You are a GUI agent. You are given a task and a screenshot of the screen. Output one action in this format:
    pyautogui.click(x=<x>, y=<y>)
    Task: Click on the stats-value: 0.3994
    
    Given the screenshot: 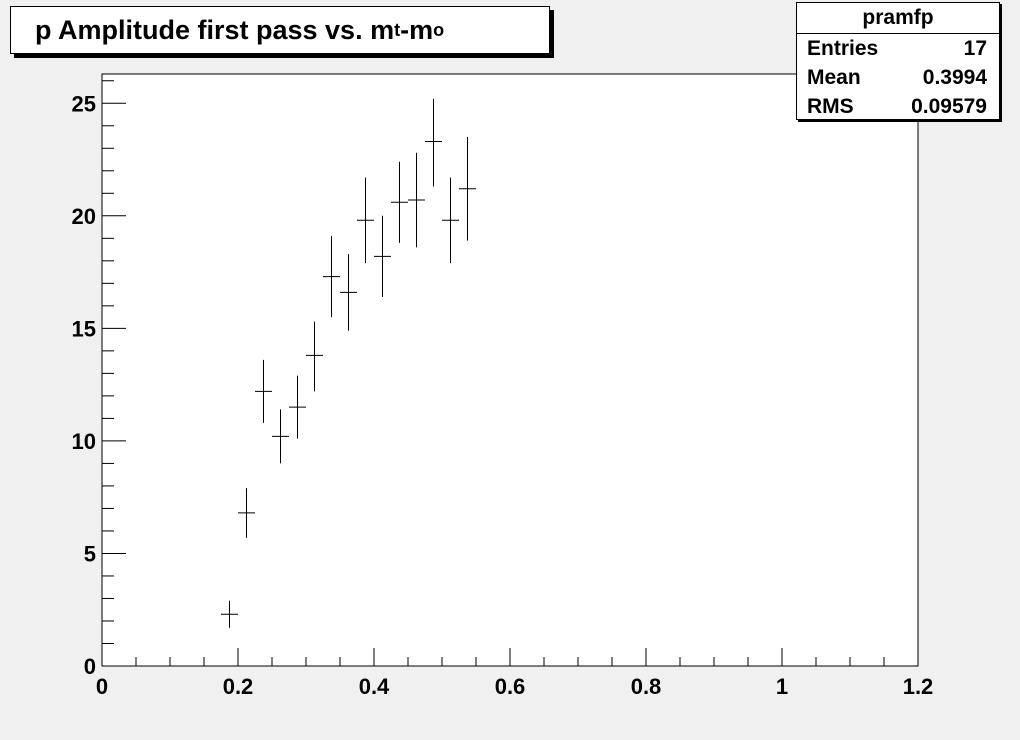 What is the action you would take?
    pyautogui.click(x=954, y=77)
    